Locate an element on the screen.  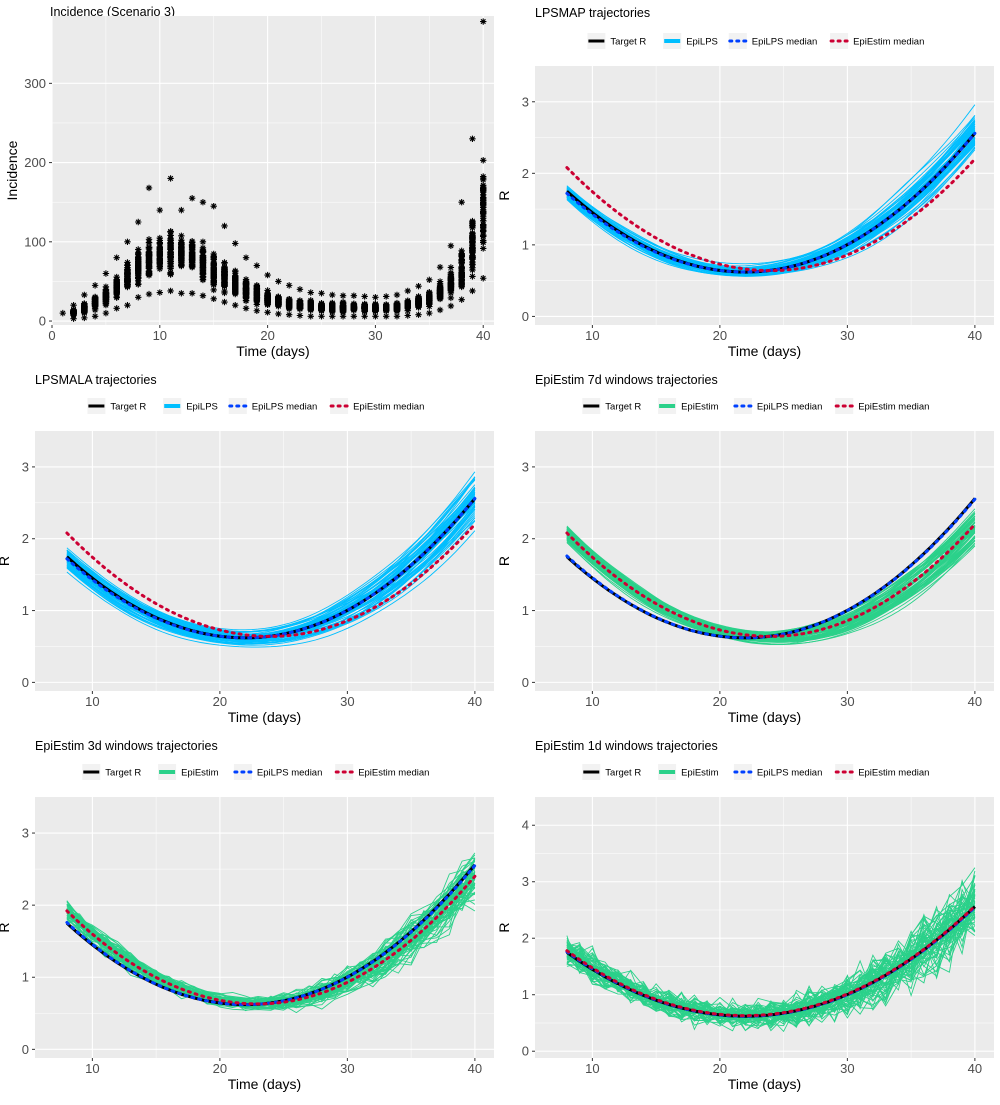
legend-epiestim-median-label: EpiEstim median is located at coordinates (893, 407).